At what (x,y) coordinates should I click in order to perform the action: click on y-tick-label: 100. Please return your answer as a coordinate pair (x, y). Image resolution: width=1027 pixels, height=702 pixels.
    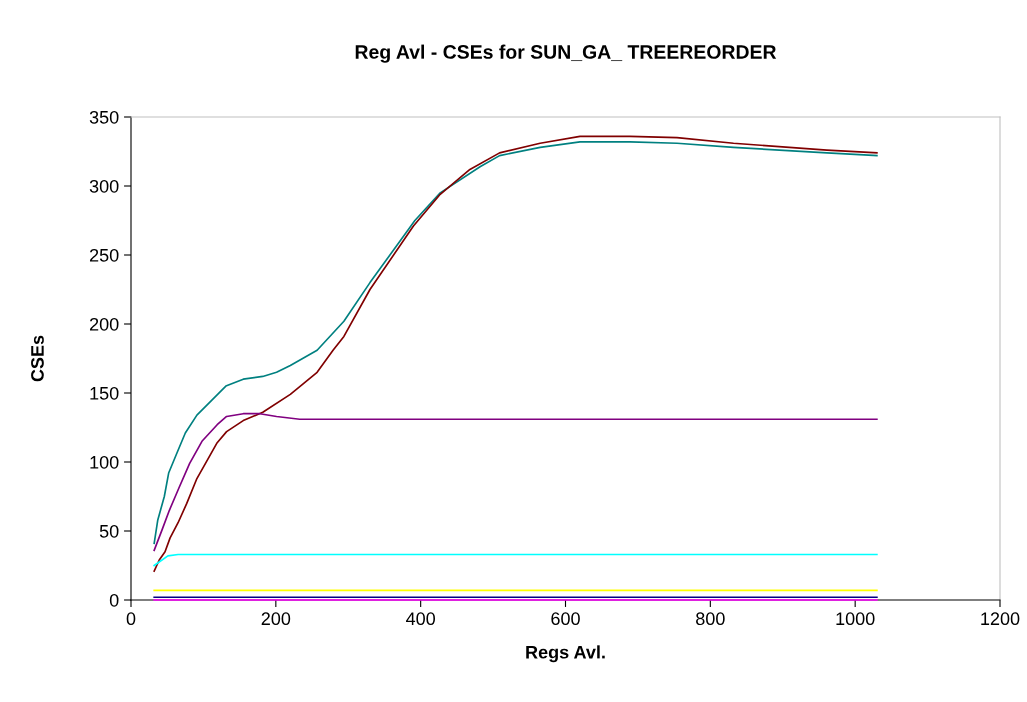
    Looking at the image, I should click on (104, 462).